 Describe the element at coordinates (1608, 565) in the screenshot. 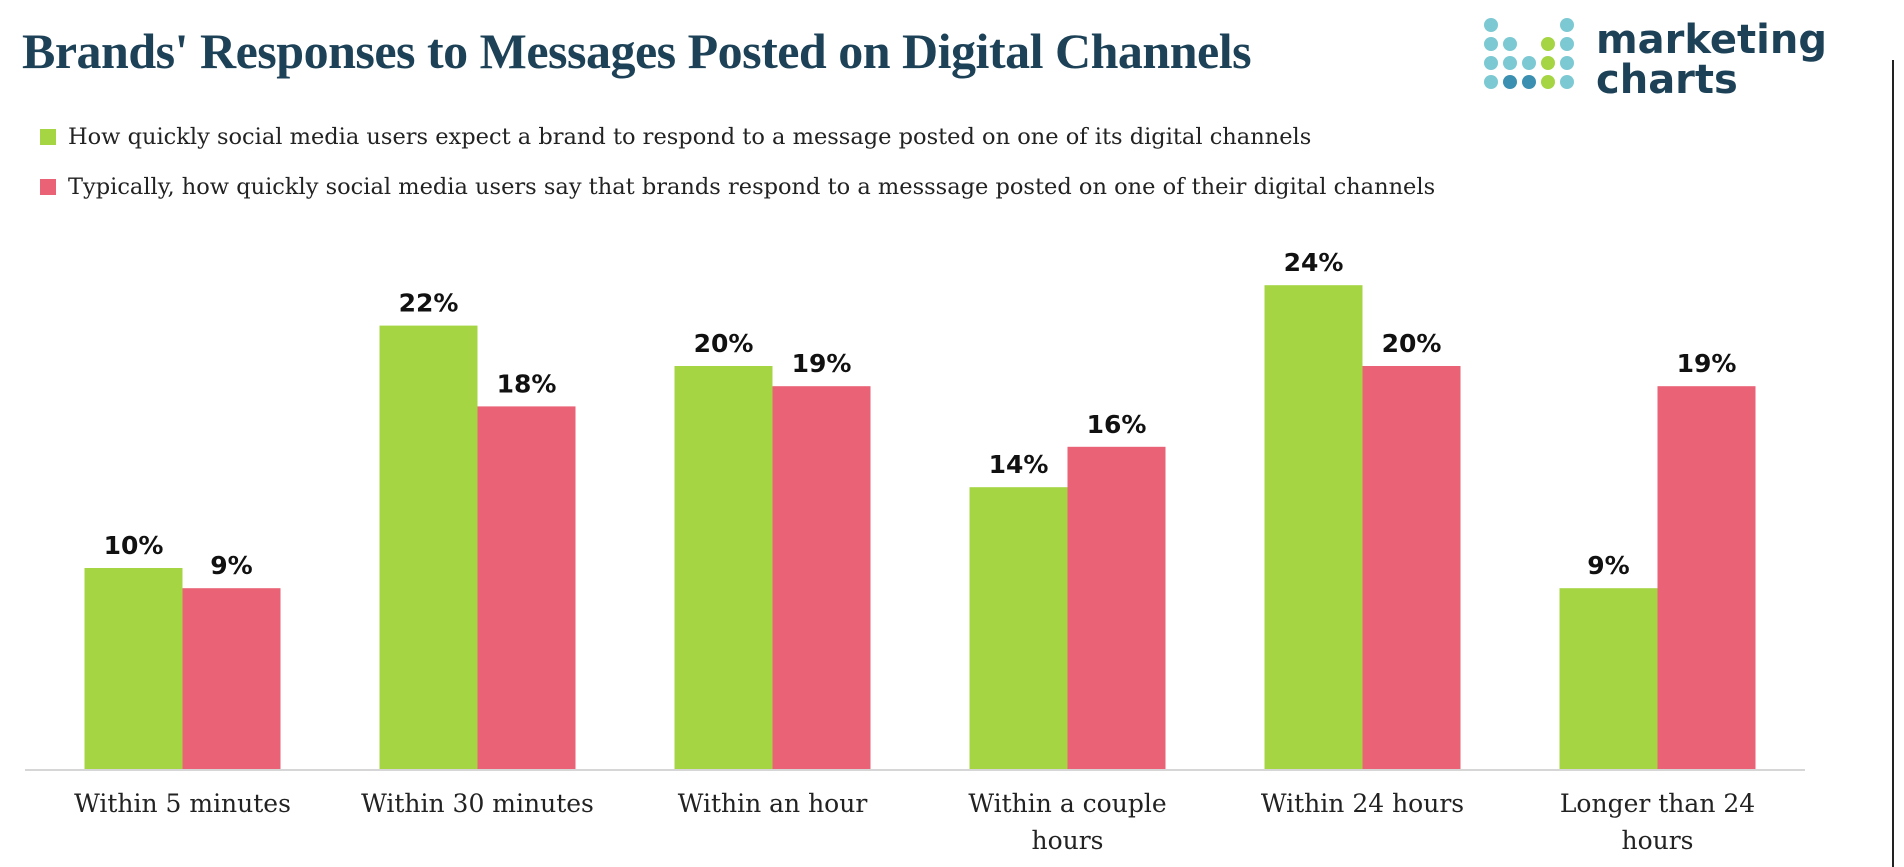

I see `data-label-expect: 9%` at that location.